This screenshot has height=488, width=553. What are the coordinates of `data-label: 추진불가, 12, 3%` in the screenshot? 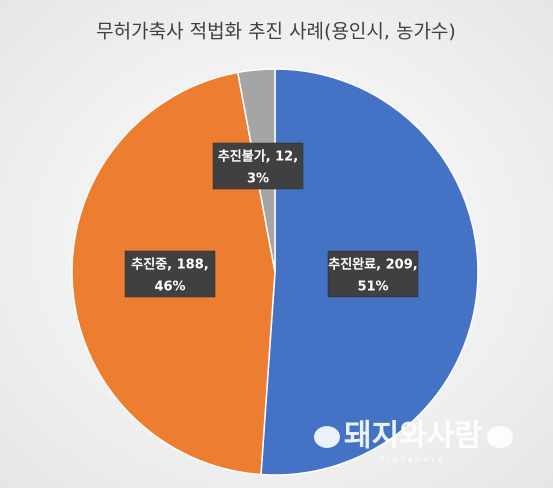 It's located at (258, 166).